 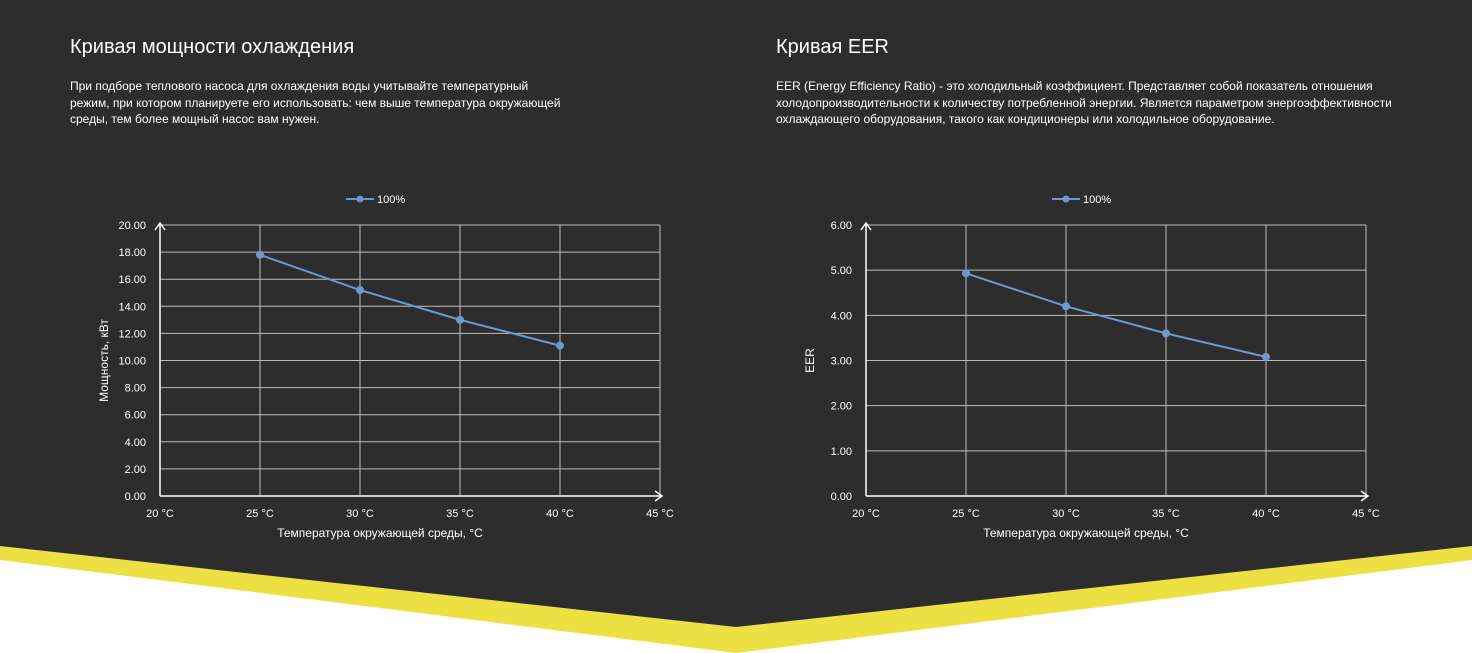 I want to click on eer-title: Кривая EER, so click(x=832, y=47).